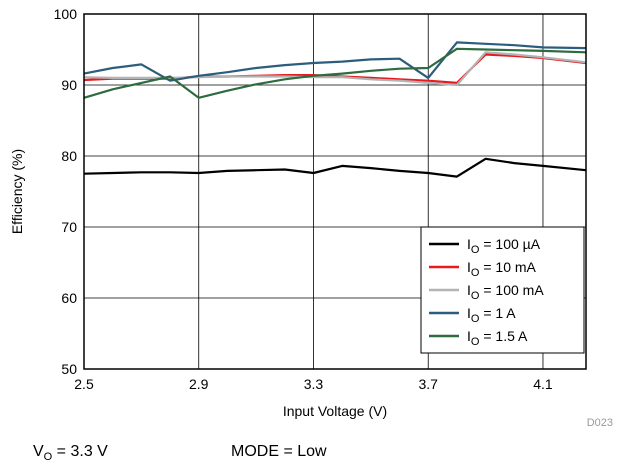  What do you see at coordinates (497, 338) in the screenshot?
I see `legend-label: IO = 1.5 A` at bounding box center [497, 338].